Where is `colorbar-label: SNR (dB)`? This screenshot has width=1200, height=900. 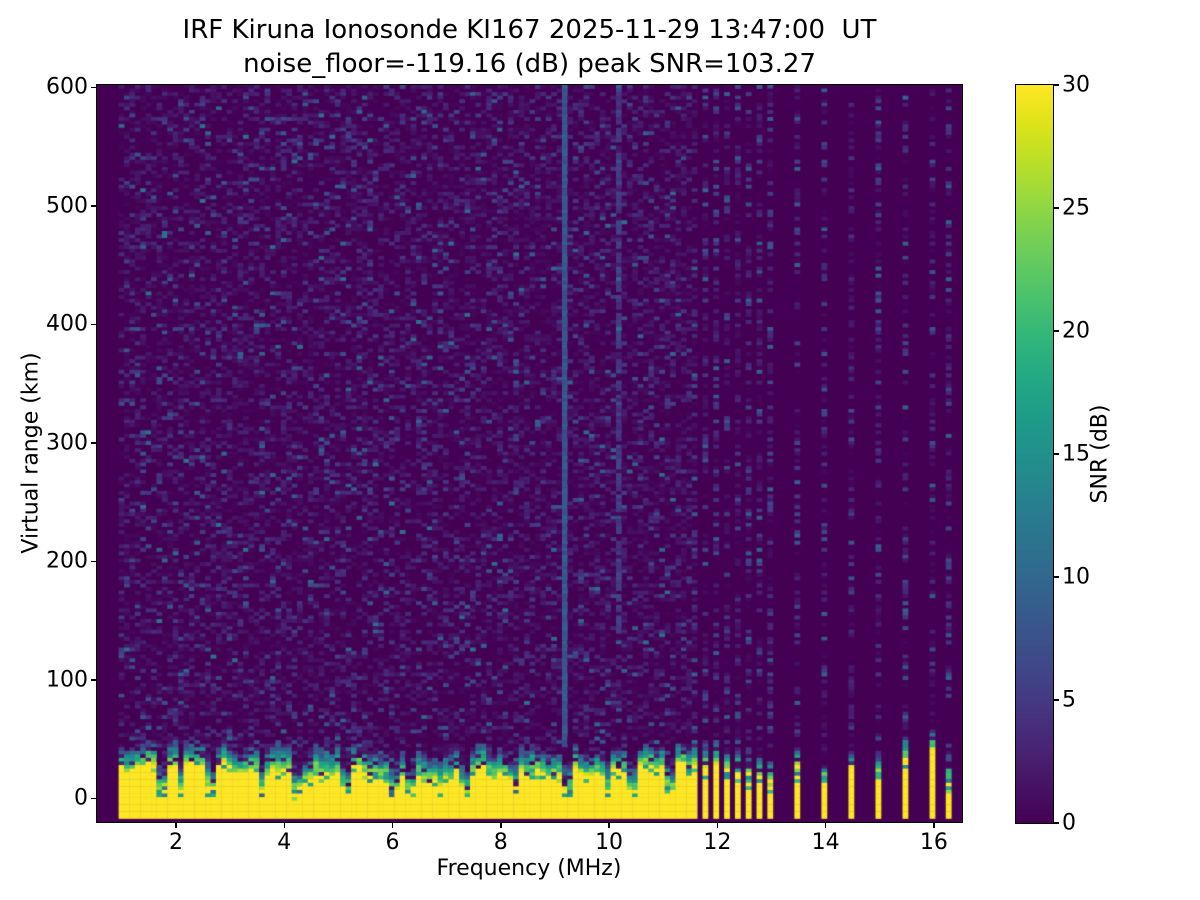 colorbar-label: SNR (dB) is located at coordinates (1100, 454).